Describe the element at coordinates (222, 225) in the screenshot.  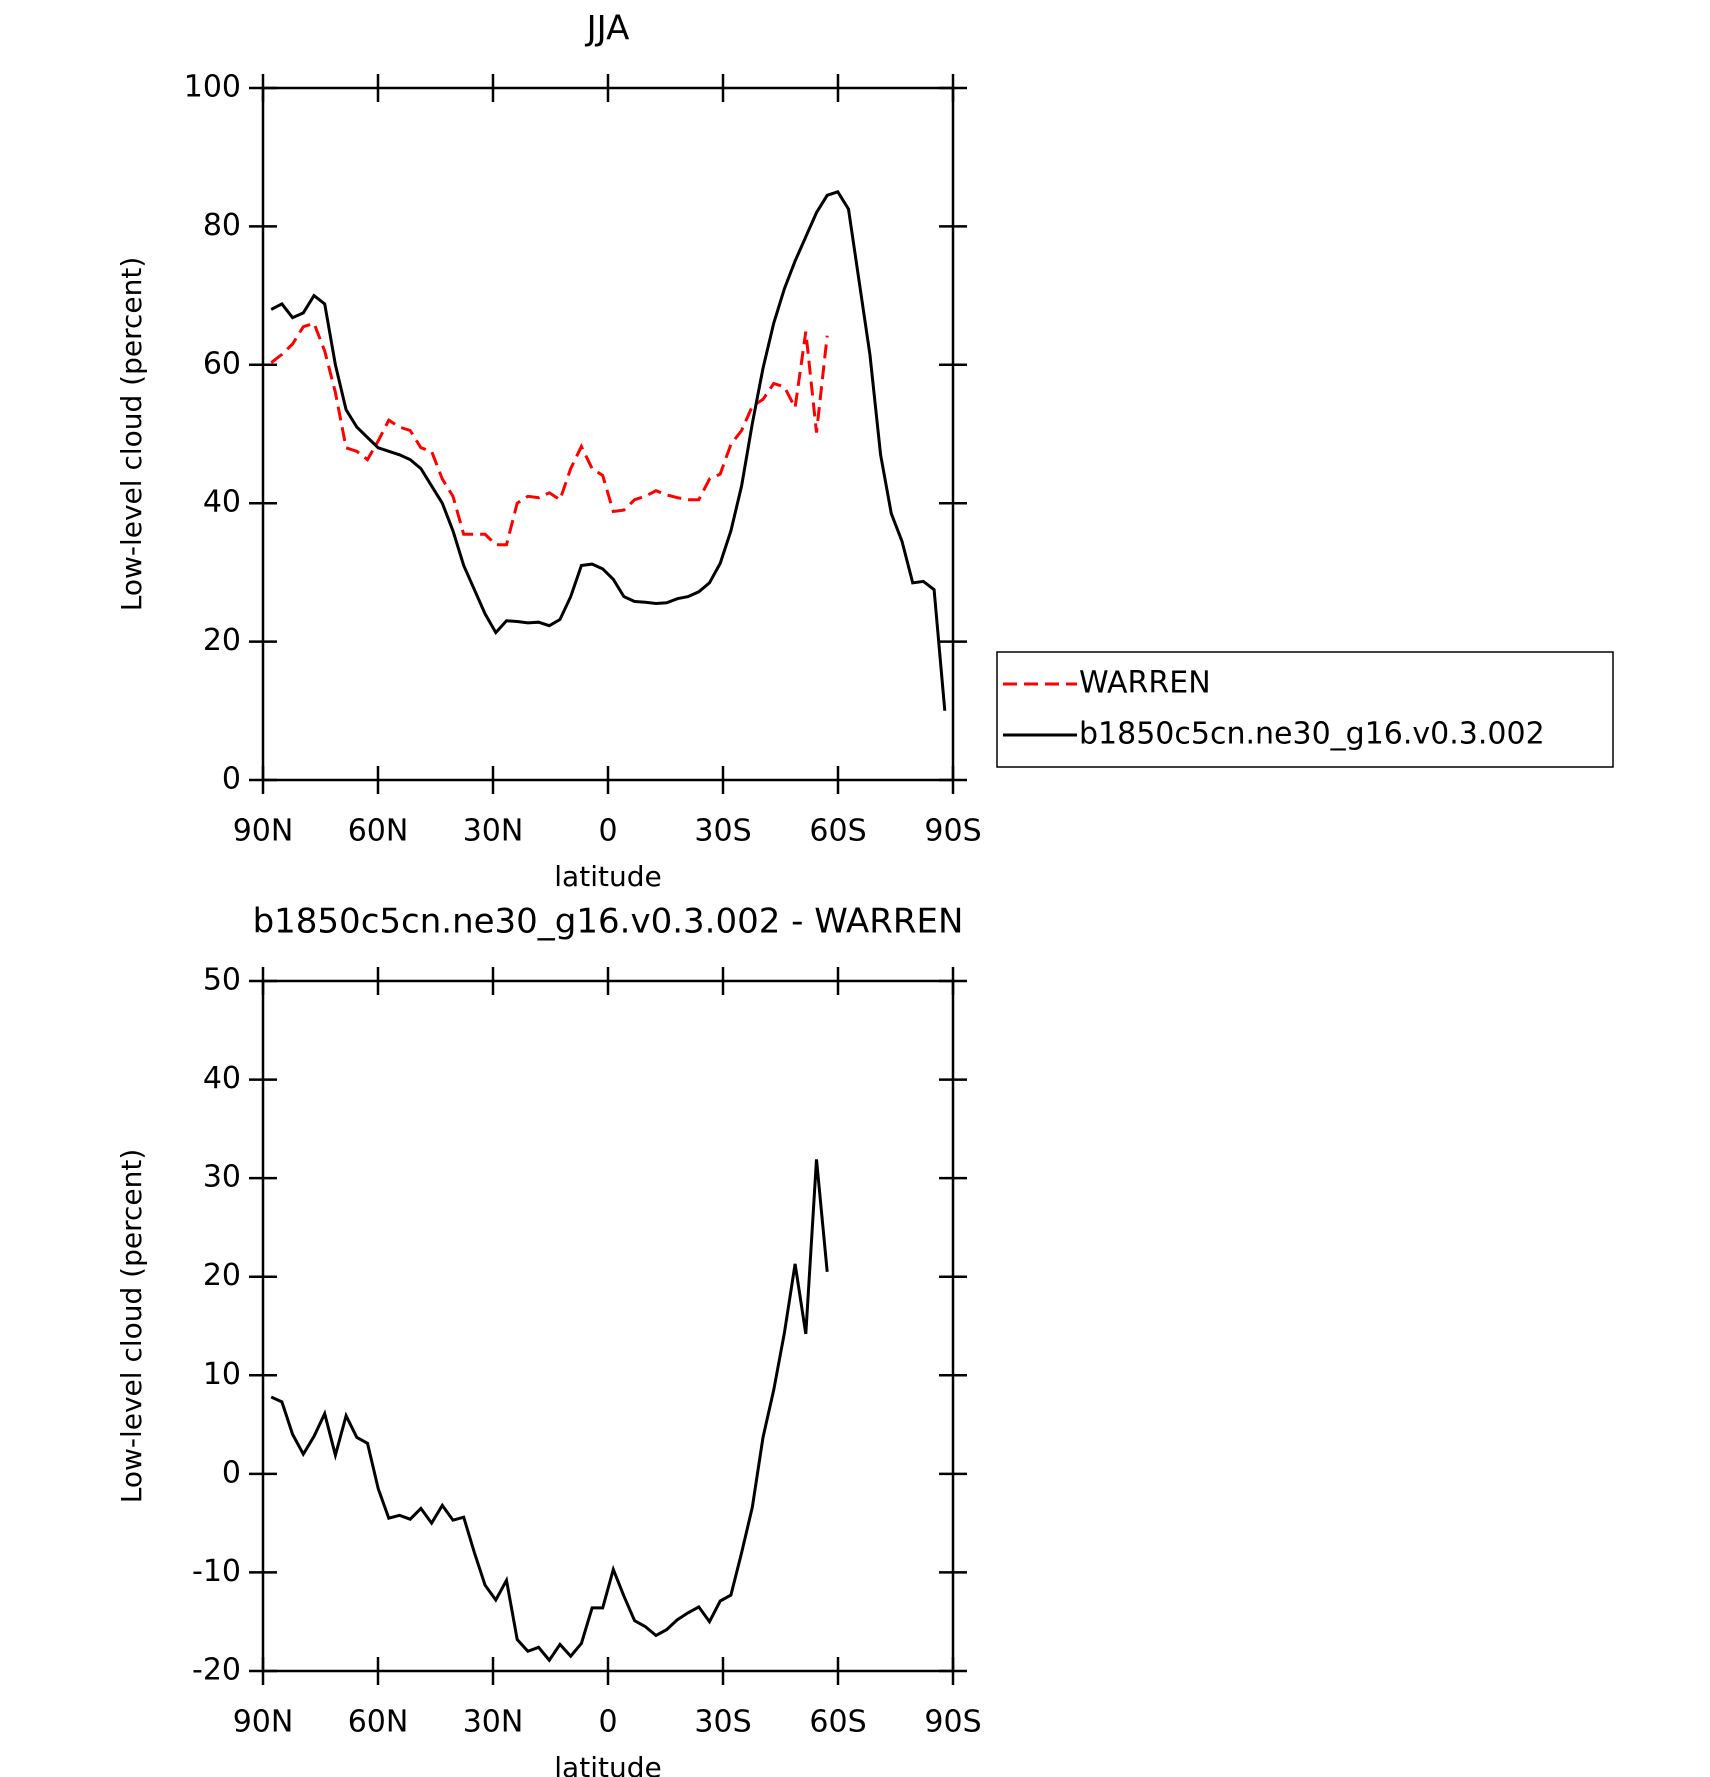
I see `y-tick-label: 80` at that location.